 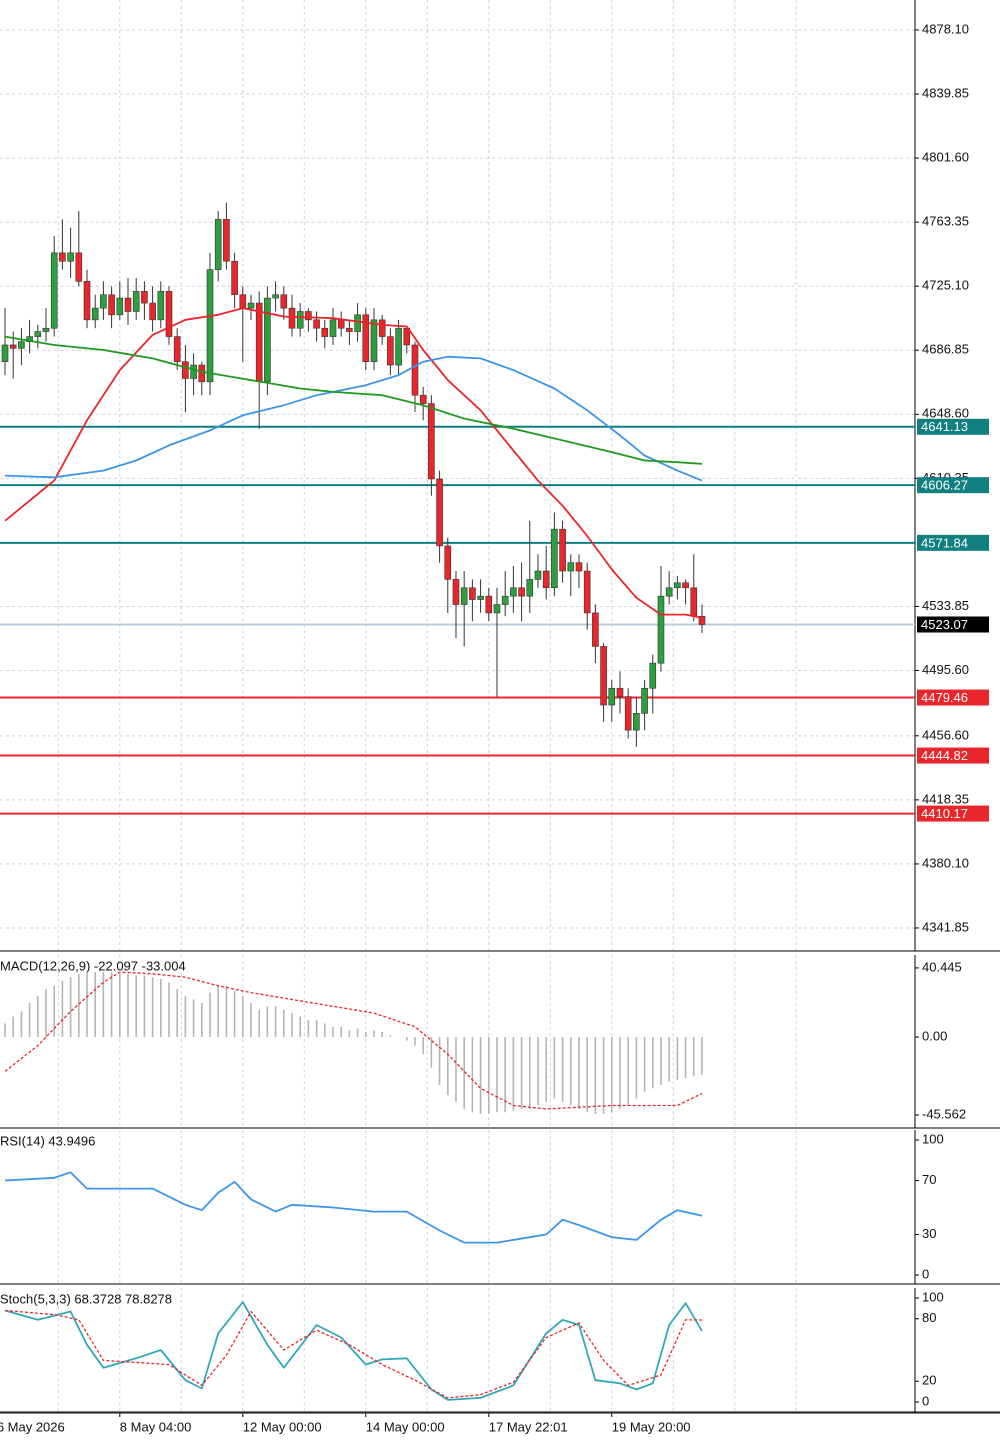 I want to click on y-tick-label: 20, so click(x=929, y=1380).